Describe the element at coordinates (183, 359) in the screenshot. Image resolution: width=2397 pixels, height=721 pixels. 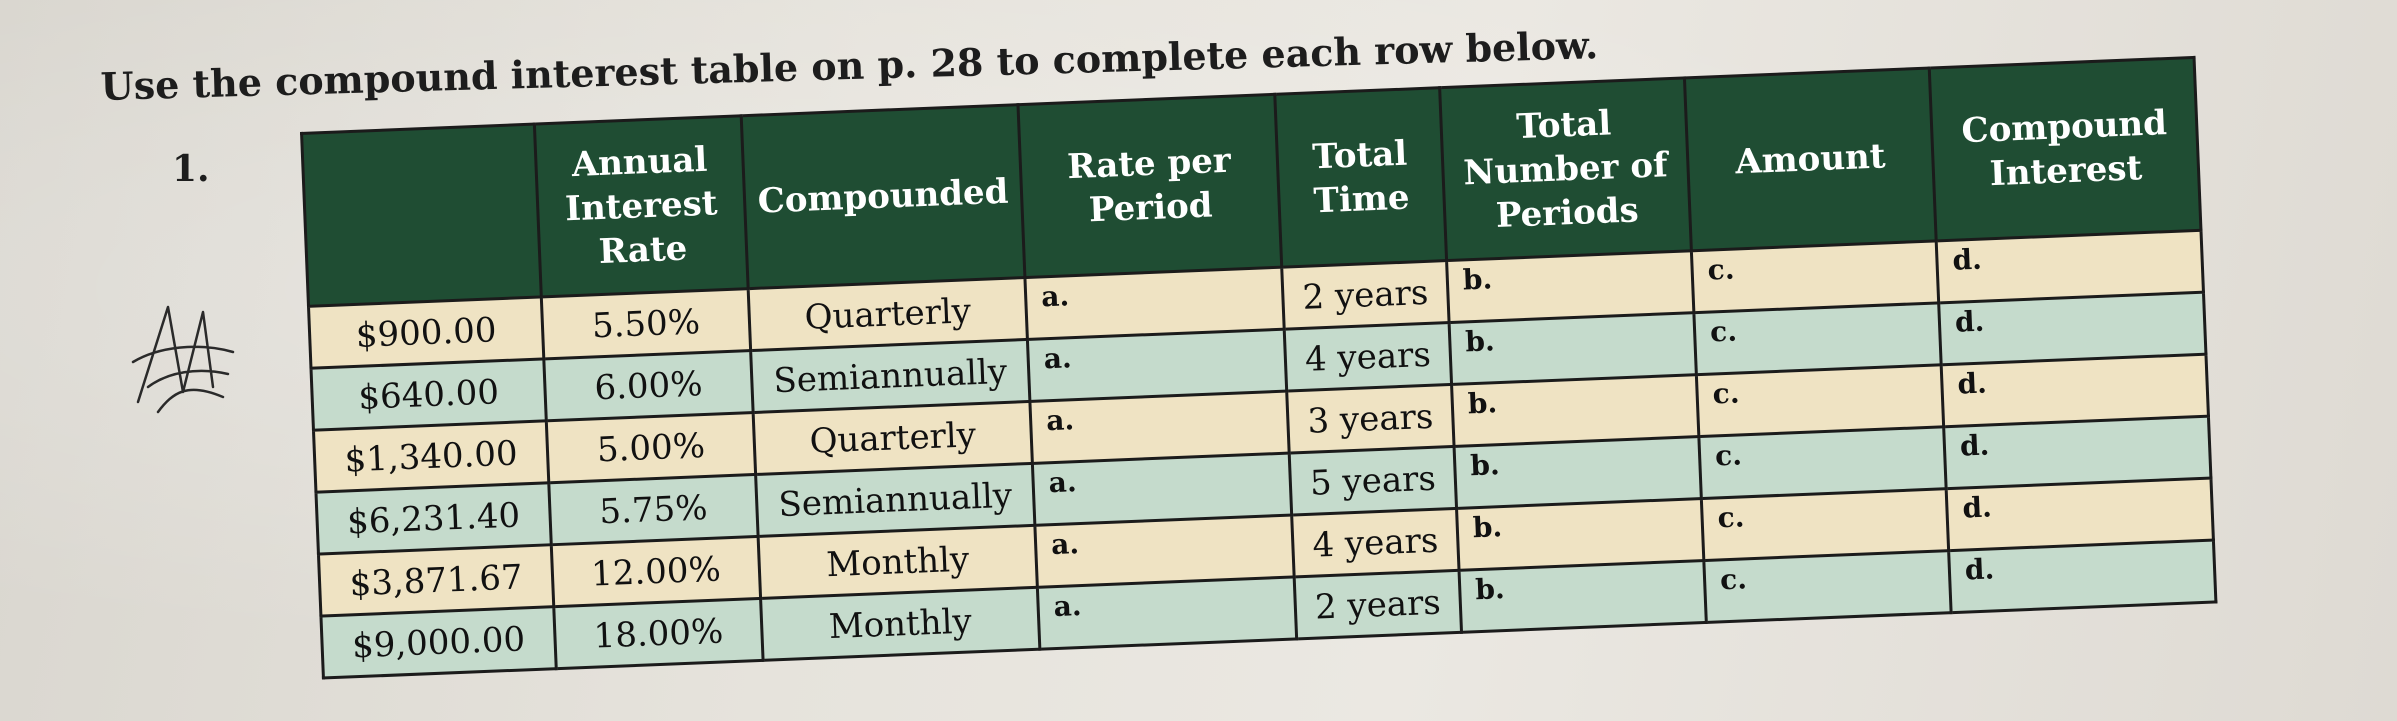
I see `handwritten-mark` at that location.